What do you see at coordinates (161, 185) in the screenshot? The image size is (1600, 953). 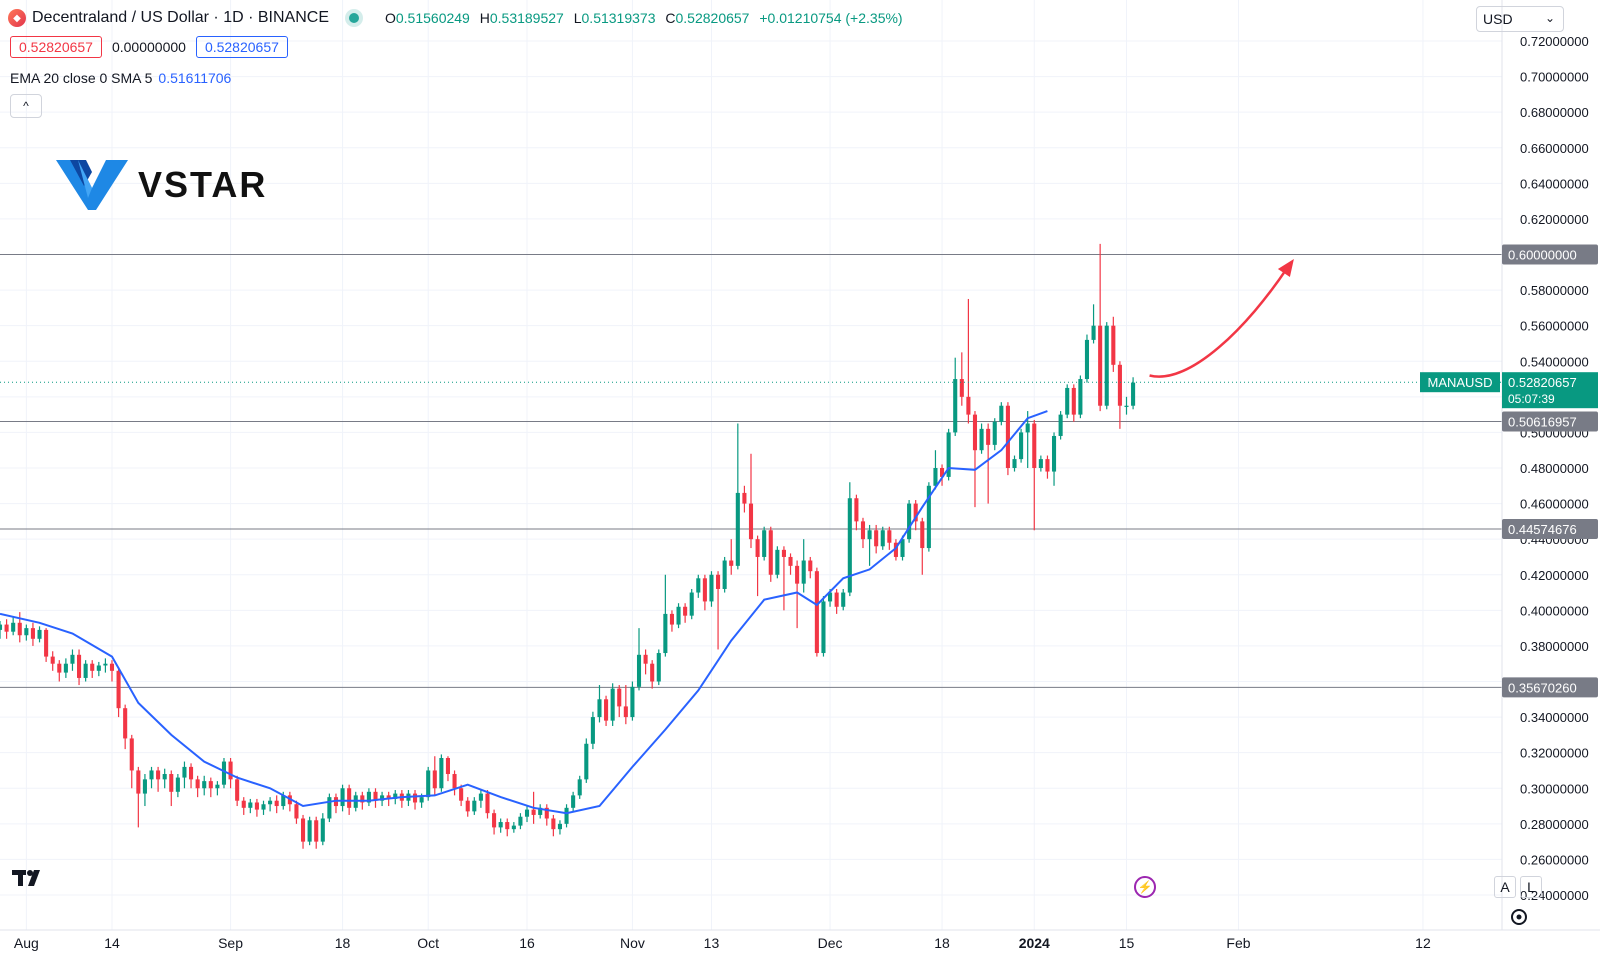 I see `vstar-logo: VSTAR` at bounding box center [161, 185].